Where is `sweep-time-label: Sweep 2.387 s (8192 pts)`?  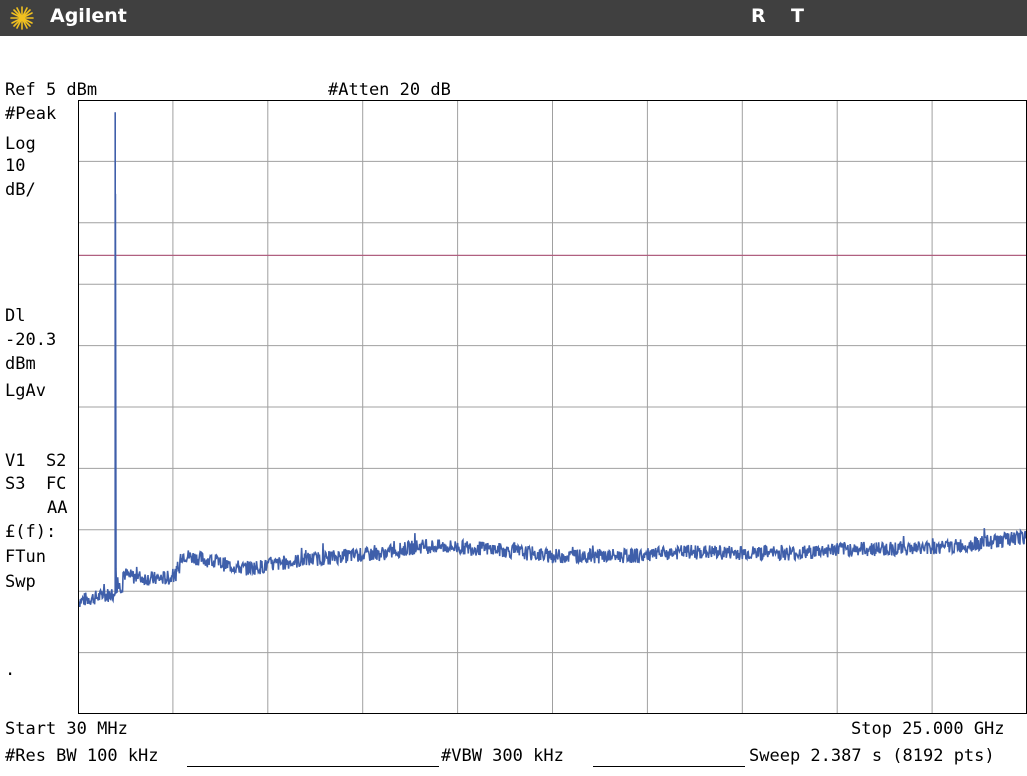
sweep-time-label: Sweep 2.387 s (8192 pts) is located at coordinates (872, 756).